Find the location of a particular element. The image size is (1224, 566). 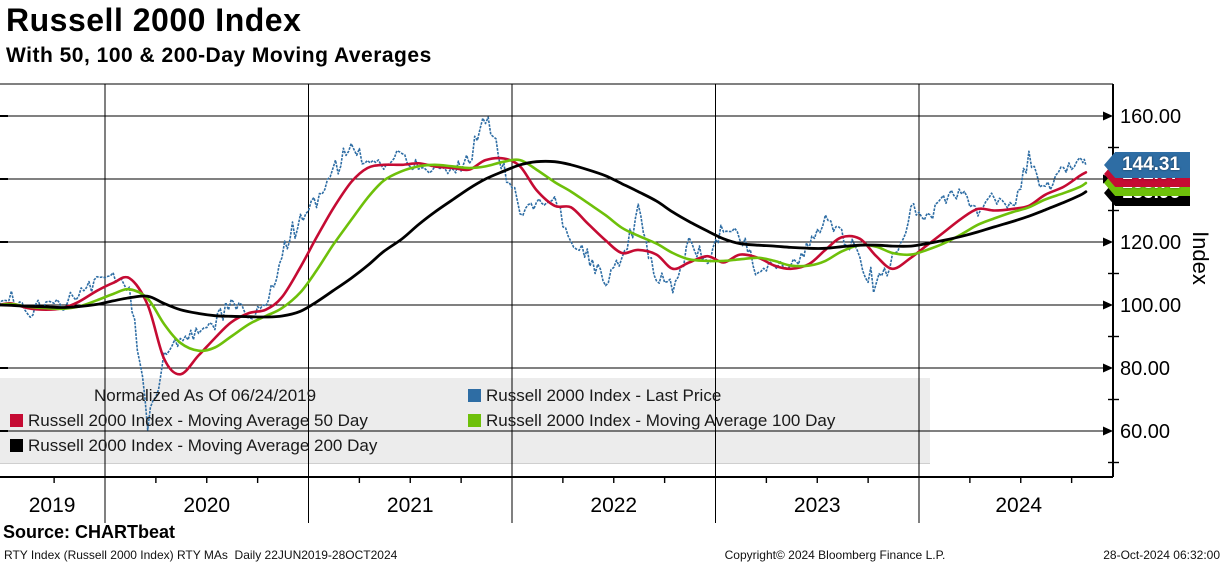

chart-title: Russell 2000 Index is located at coordinates (154, 20).